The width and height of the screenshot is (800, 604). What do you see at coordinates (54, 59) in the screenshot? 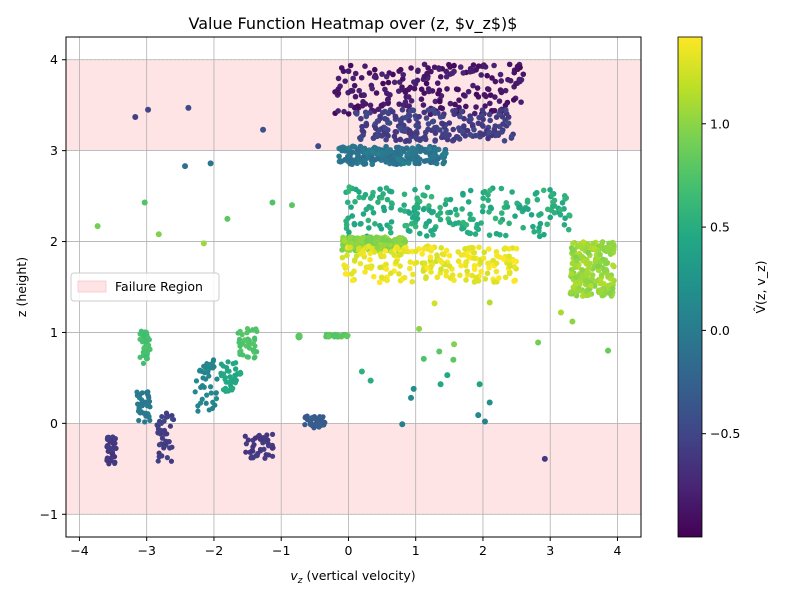
I see `y-tick-label: 4` at bounding box center [54, 59].